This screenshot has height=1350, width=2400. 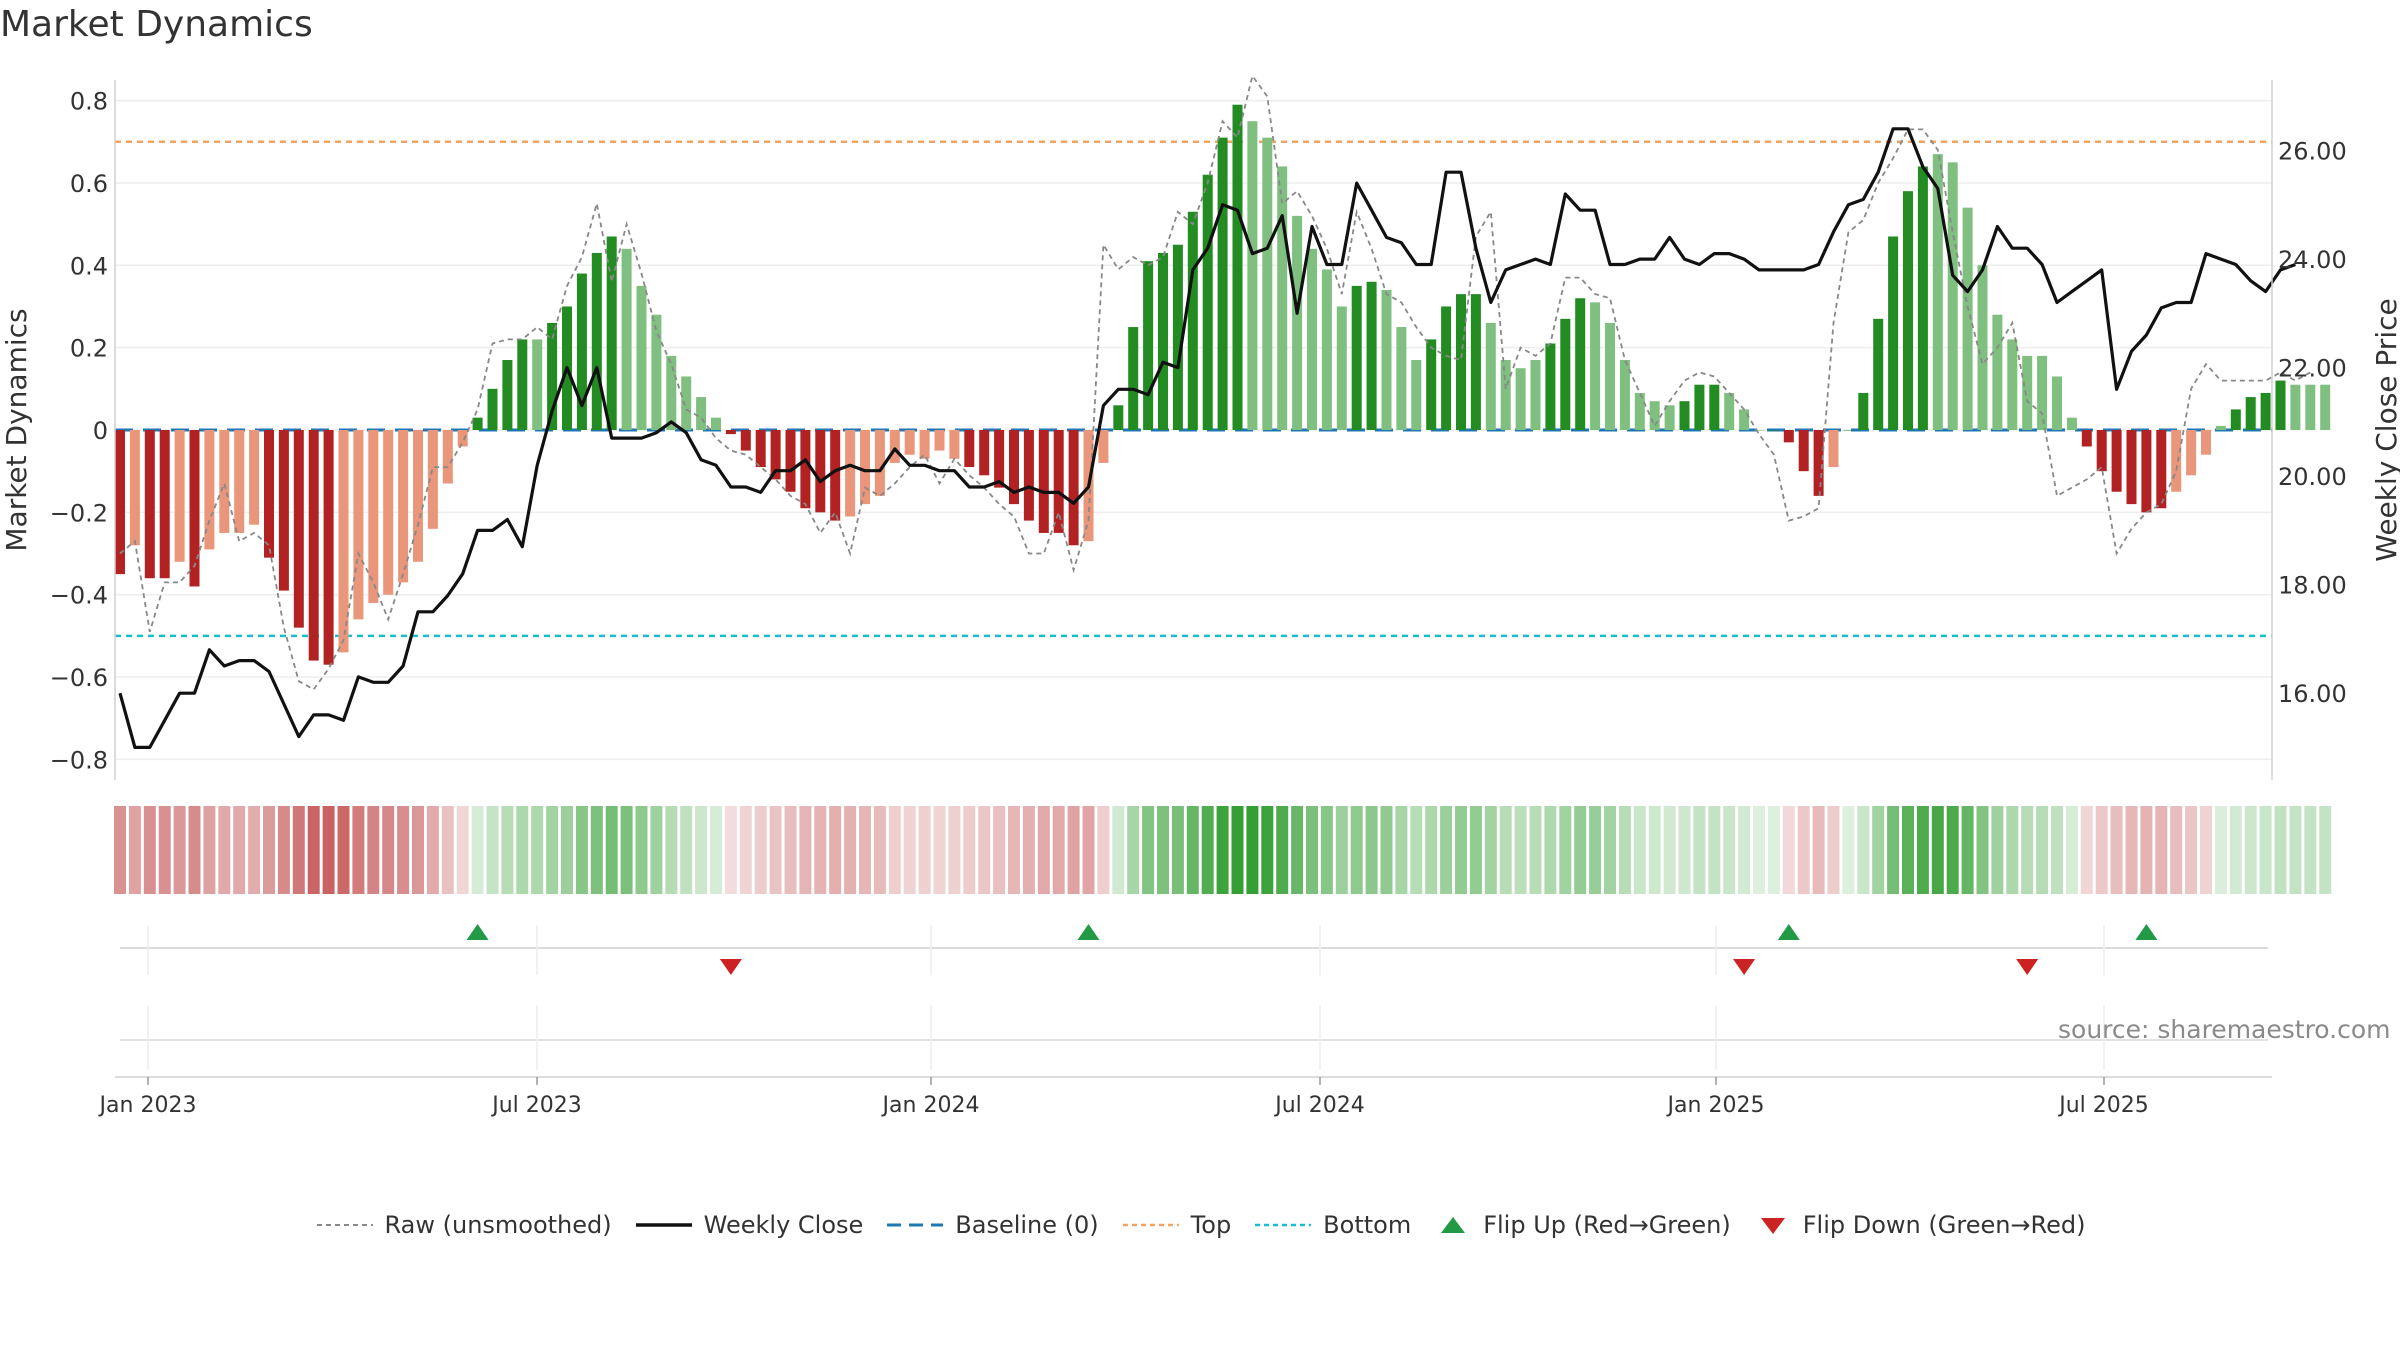 What do you see at coordinates (498, 1225) in the screenshot?
I see `legend-label: Raw (unsmoothed)` at bounding box center [498, 1225].